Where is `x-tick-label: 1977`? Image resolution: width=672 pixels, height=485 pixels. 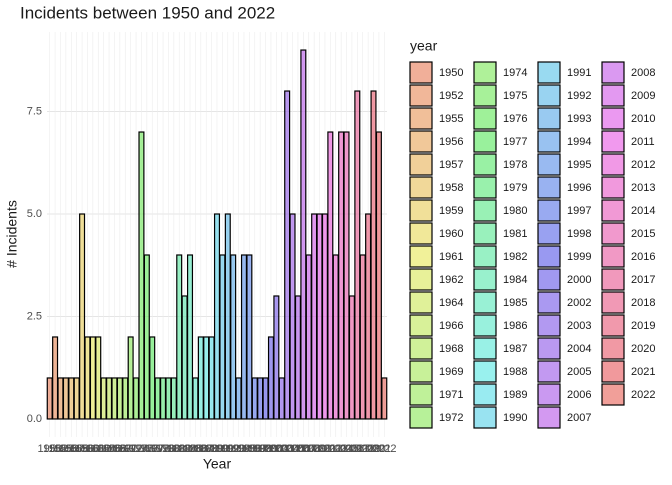
x-tick-label: 1977 is located at coordinates (152, 449).